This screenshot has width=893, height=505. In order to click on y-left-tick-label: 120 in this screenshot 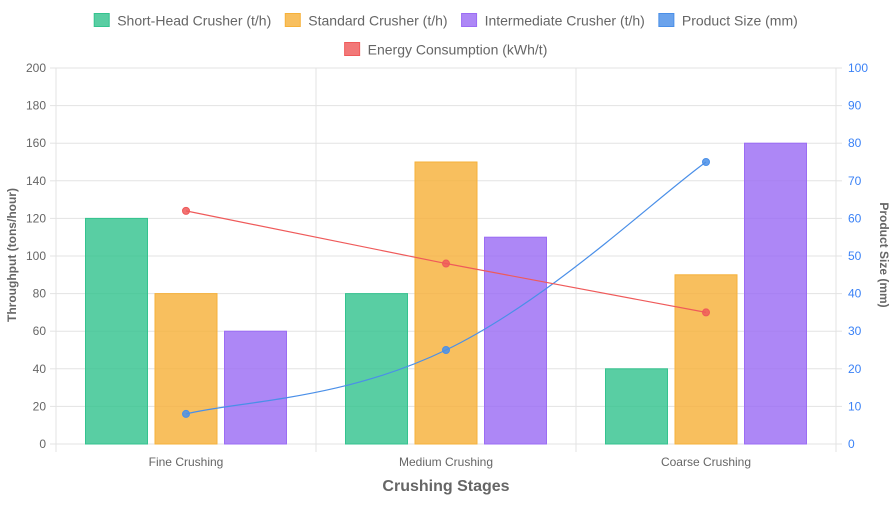, I will do `click(36, 218)`.